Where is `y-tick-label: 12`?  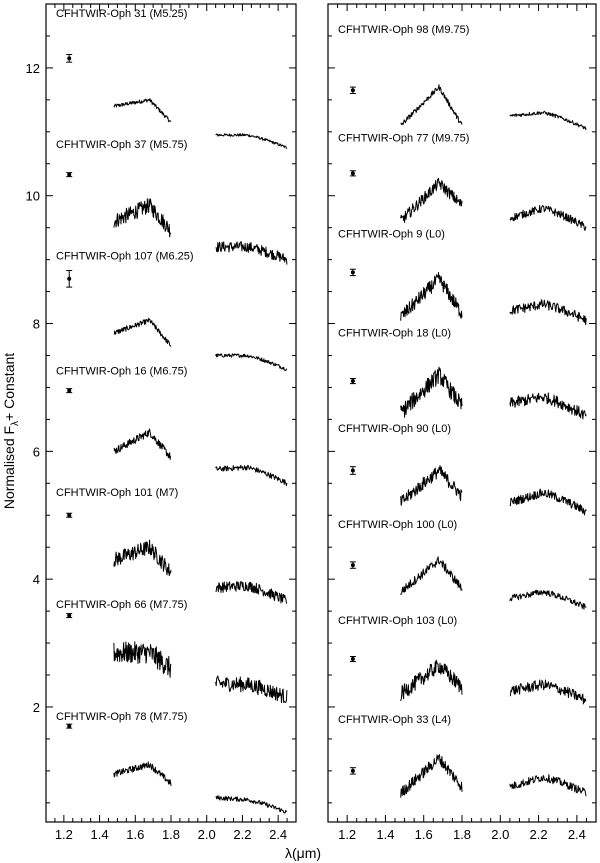
y-tick-label: 12 is located at coordinates (33, 68).